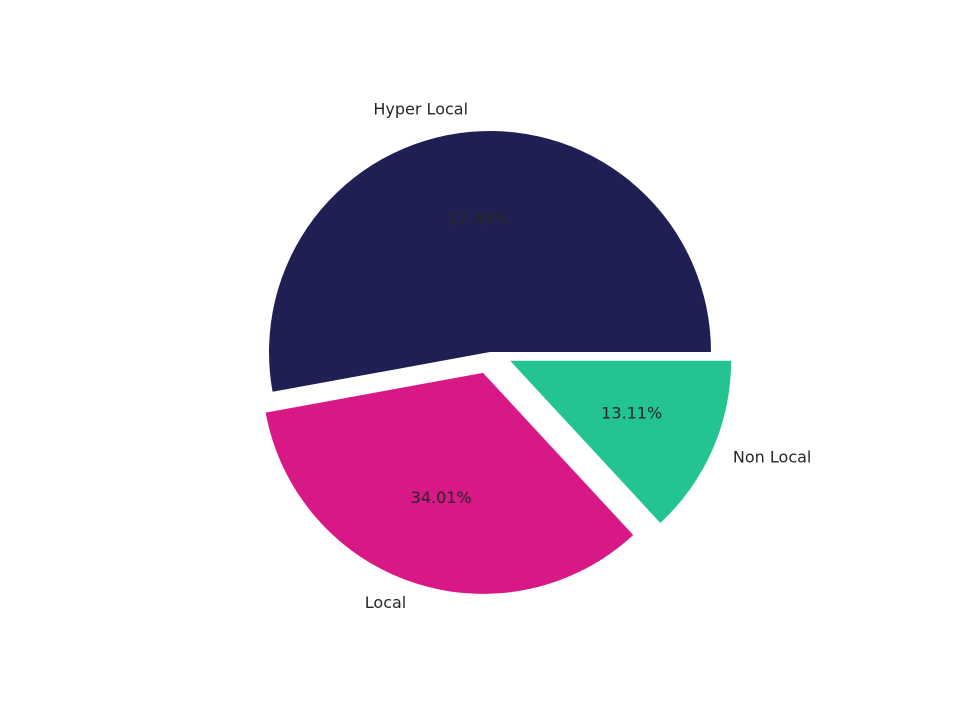 Image resolution: width=960 pixels, height=720 pixels. What do you see at coordinates (772, 457) in the screenshot?
I see `slice-label: Non Local` at bounding box center [772, 457].